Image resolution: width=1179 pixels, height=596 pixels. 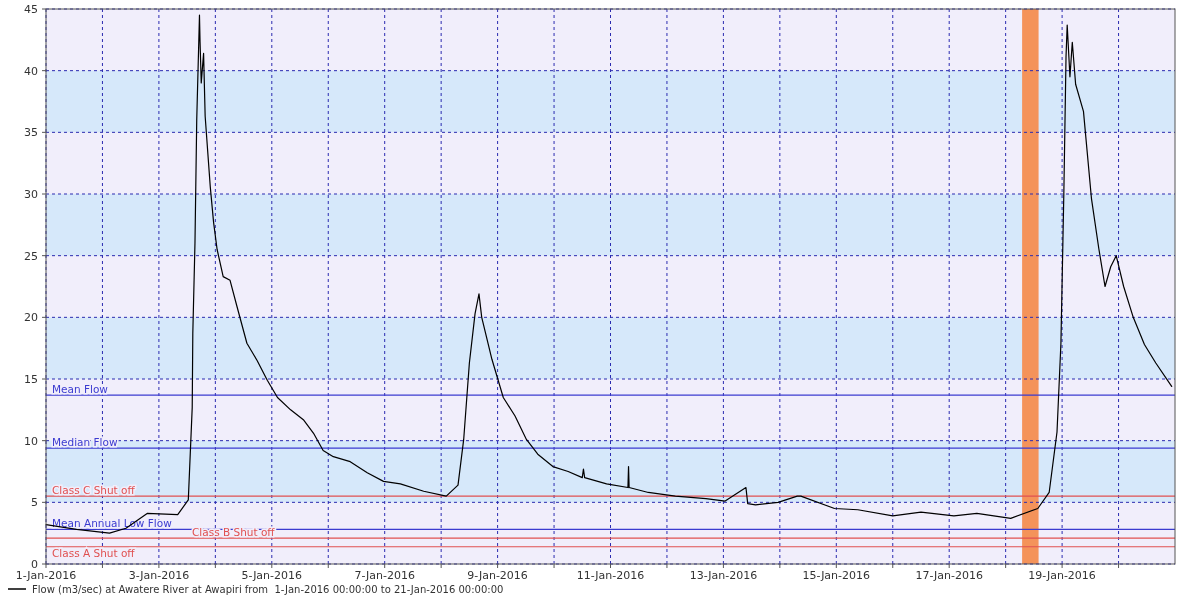 What do you see at coordinates (31, 194) in the screenshot?
I see `y-tick-label: 30` at bounding box center [31, 194].